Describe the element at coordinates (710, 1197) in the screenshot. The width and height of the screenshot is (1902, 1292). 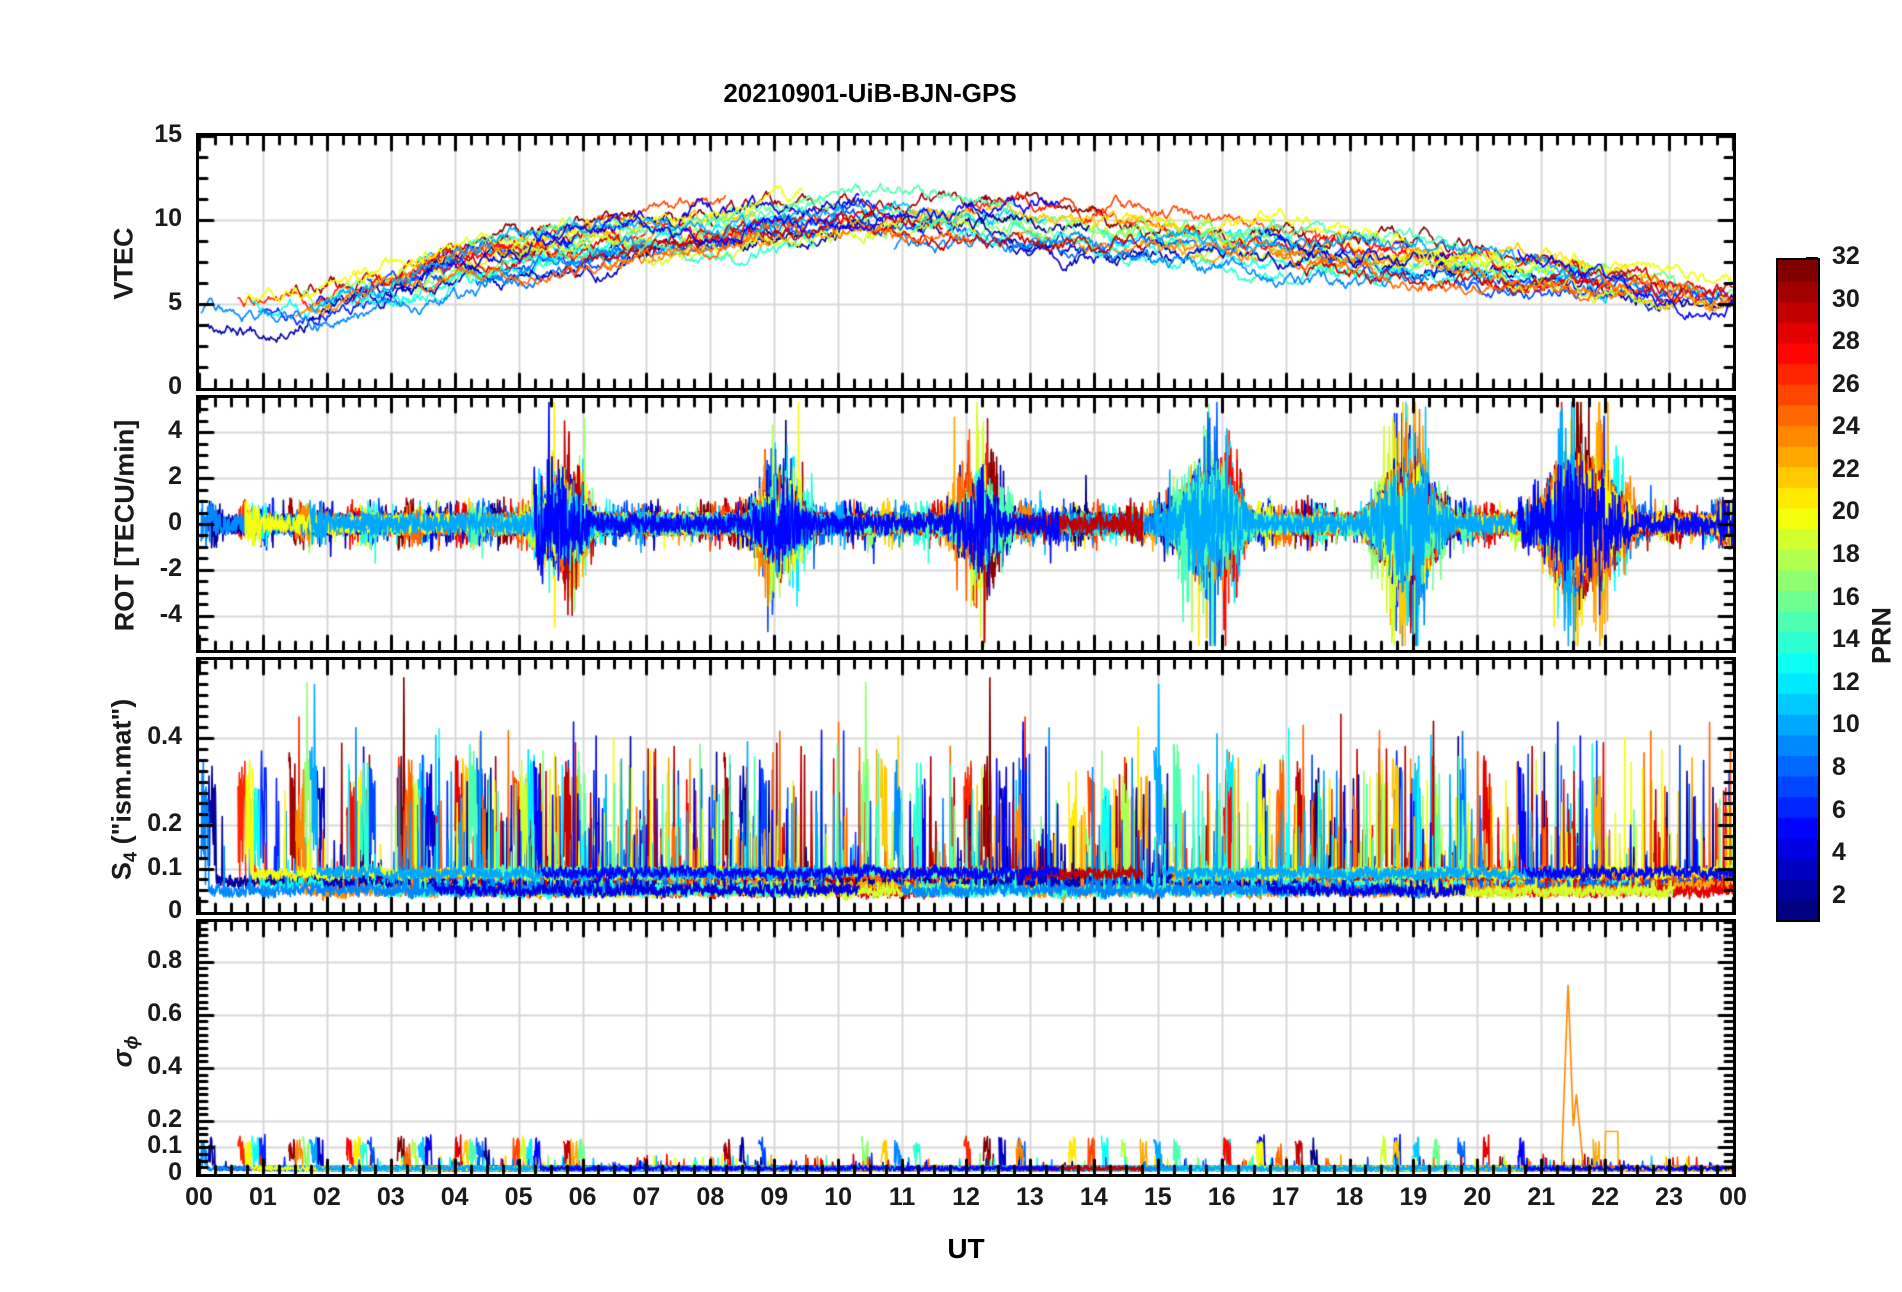
I see `xtick-8: 08` at that location.